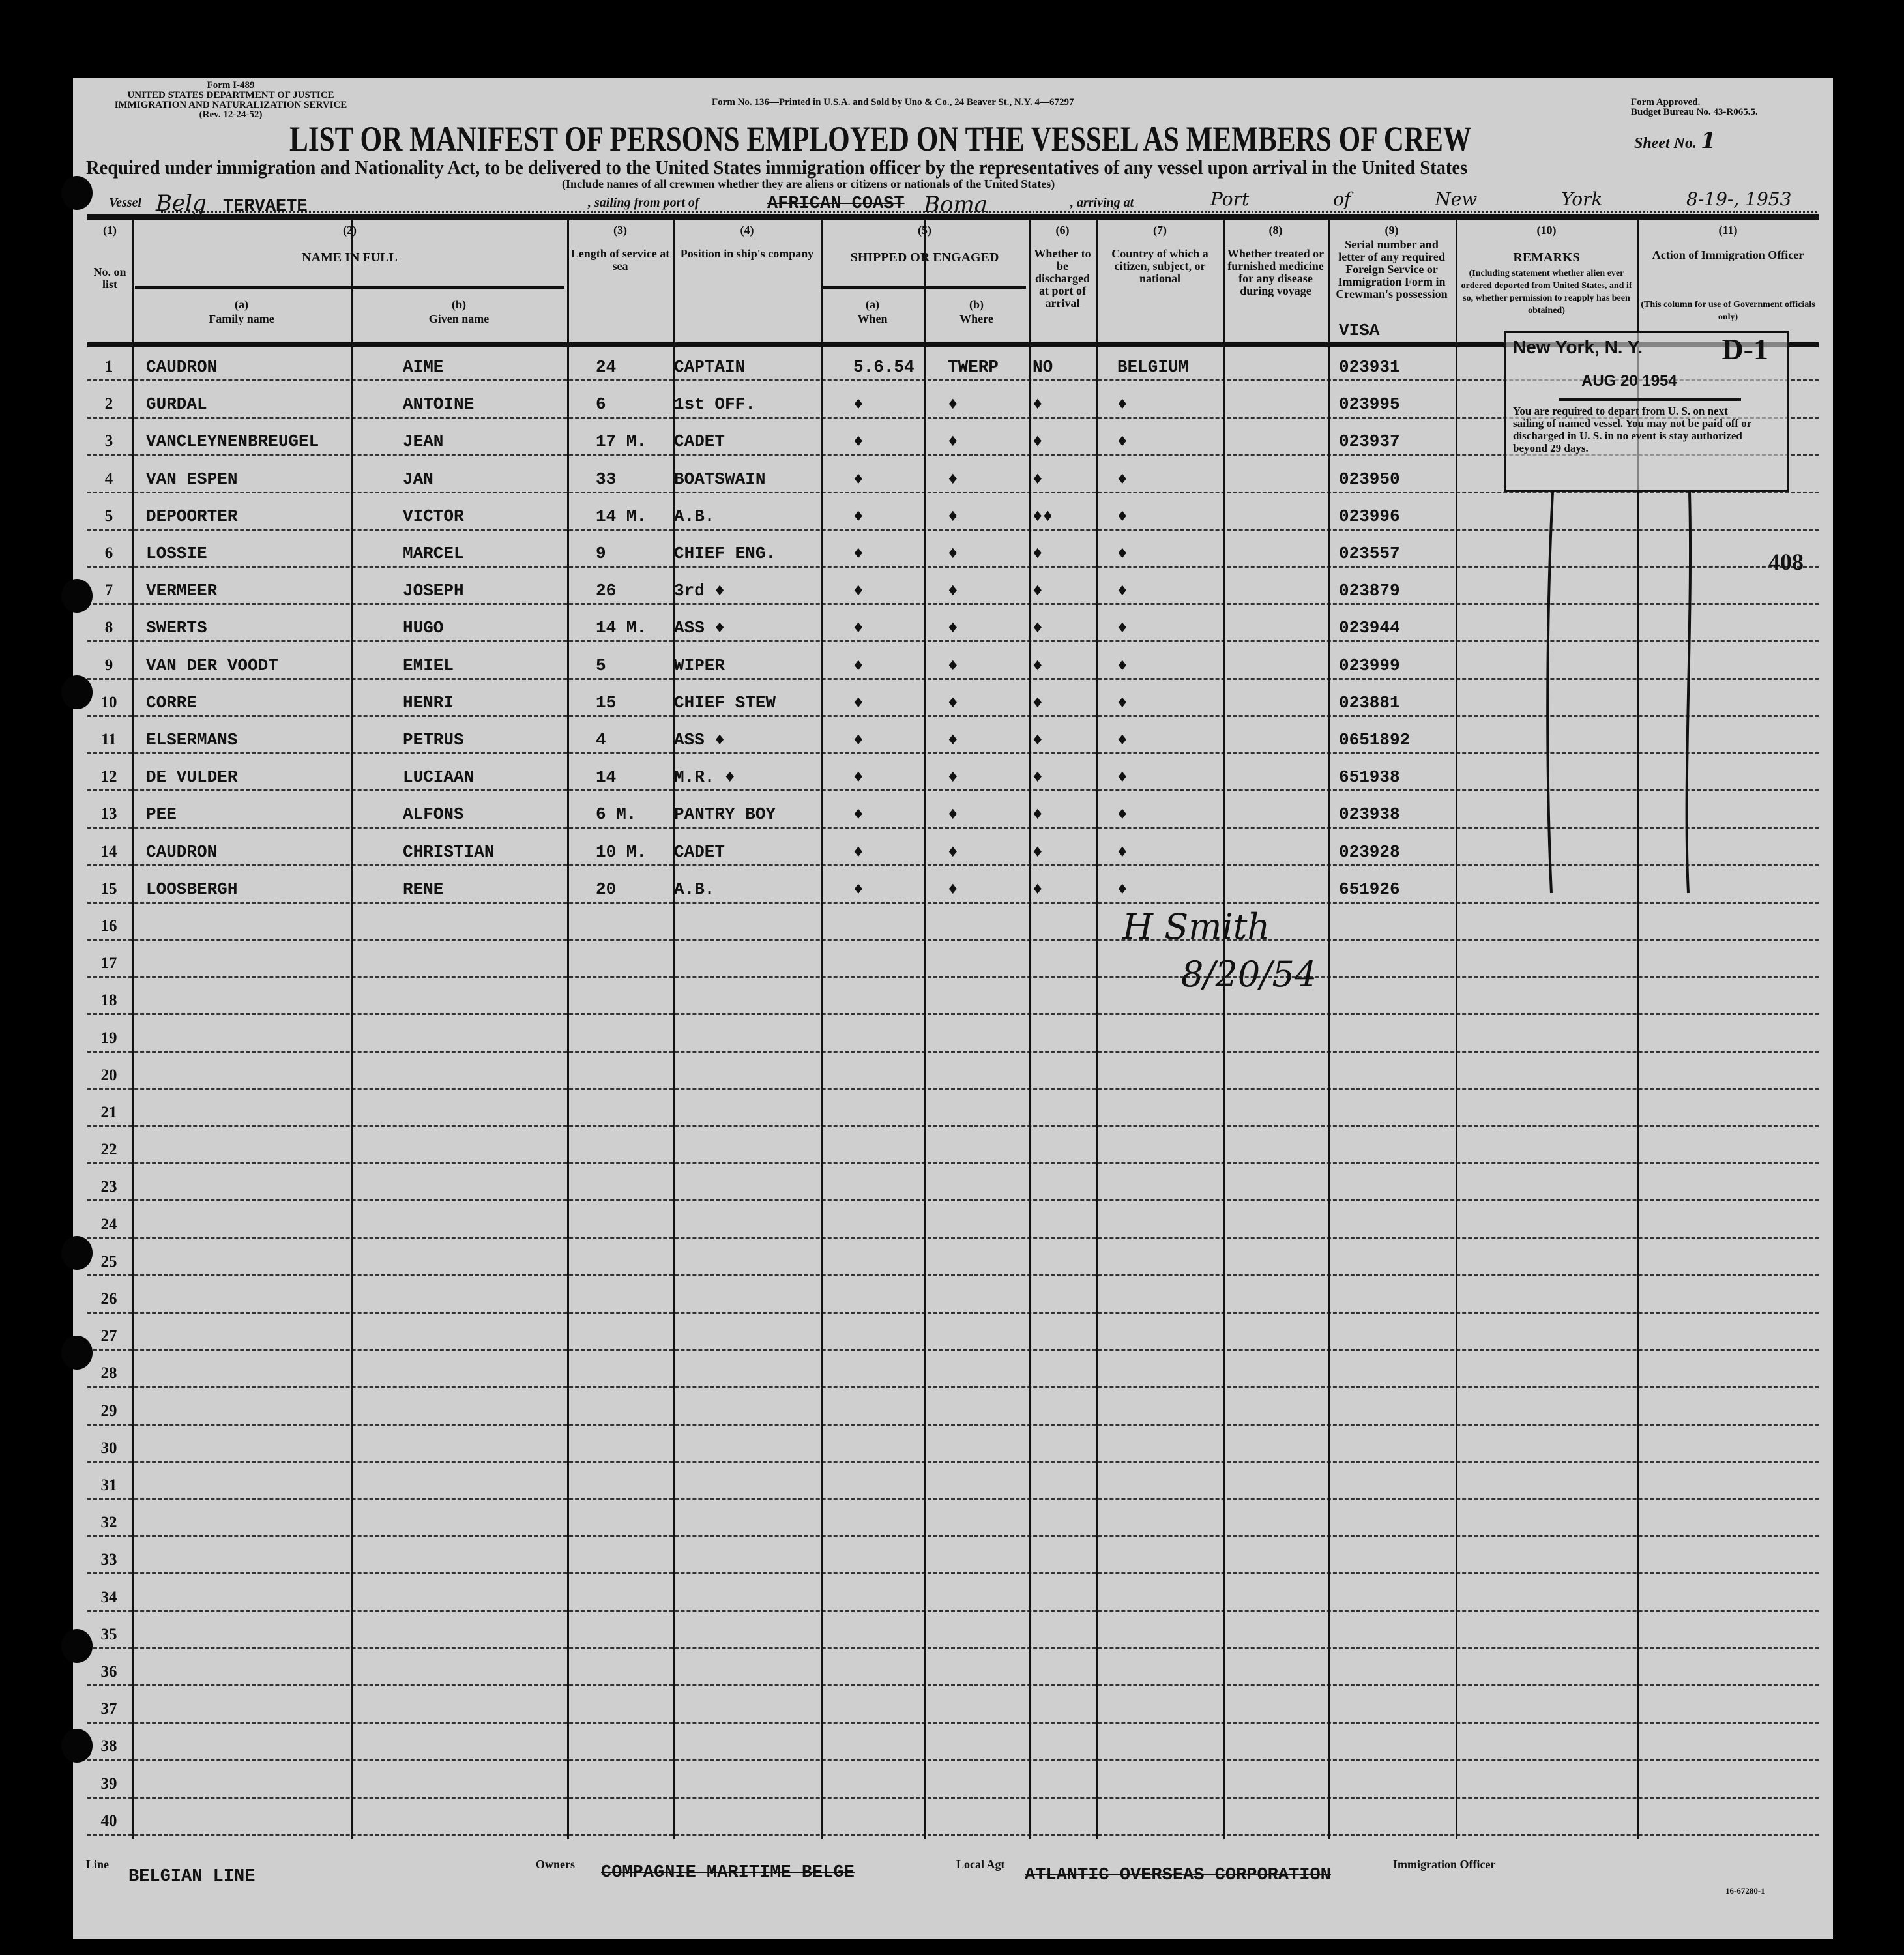 This screenshot has height=1955, width=1904. I want to click on row-number: 15, so click(109, 888).